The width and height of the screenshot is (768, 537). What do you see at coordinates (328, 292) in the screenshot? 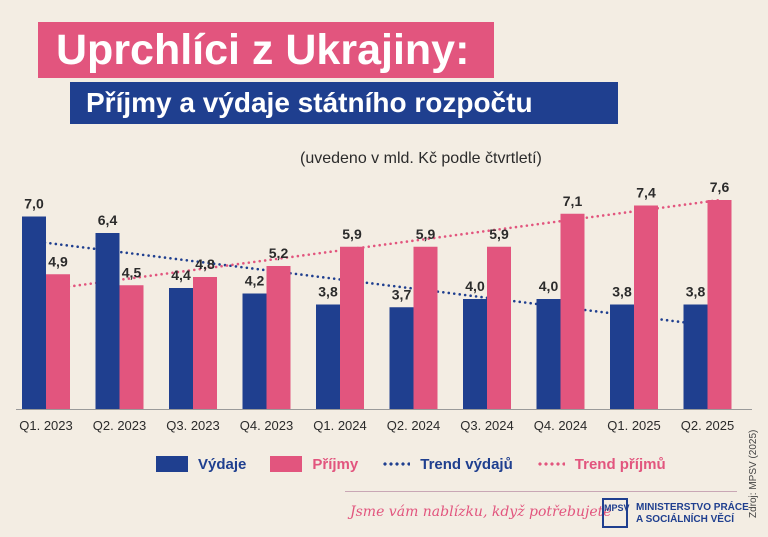
I see `data-label-vydaje-4: 3,8` at bounding box center [328, 292].